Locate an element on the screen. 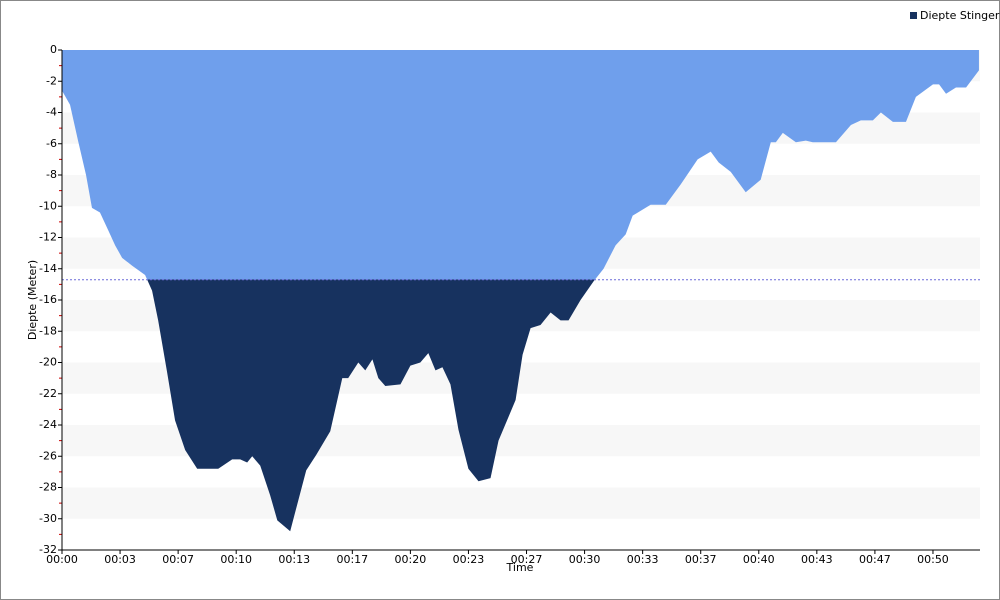 The height and width of the screenshot is (600, 1000). y-tick-label: -24 is located at coordinates (48, 424).